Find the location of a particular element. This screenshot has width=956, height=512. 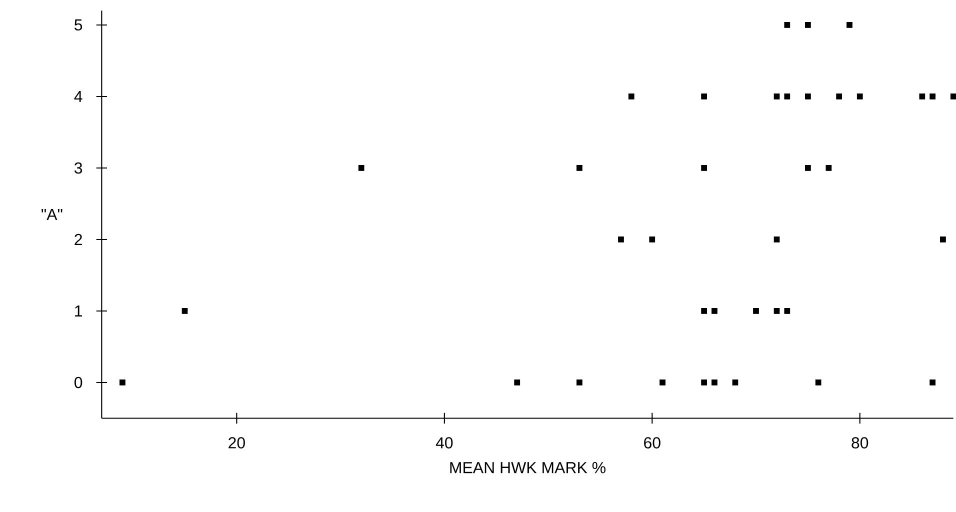

x-tick-label: 80 is located at coordinates (860, 442).